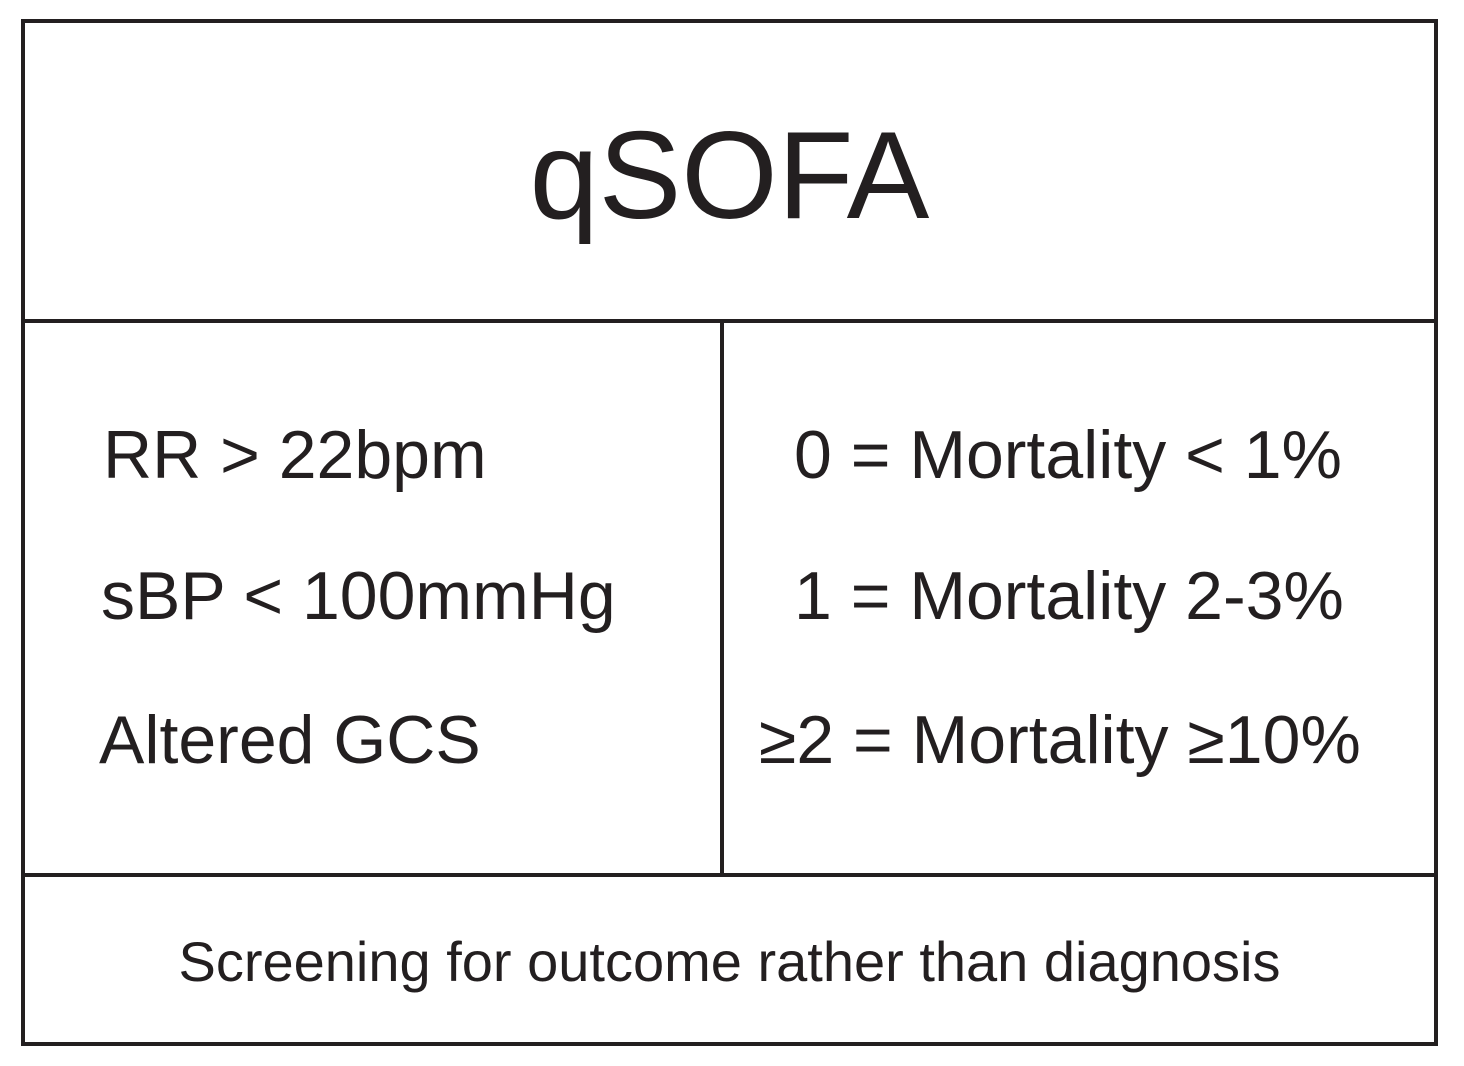 The height and width of the screenshot is (1066, 1464). Describe the element at coordinates (295, 455) in the screenshot. I see `criterion-respiratory-rate: RR > 22bpm` at that location.